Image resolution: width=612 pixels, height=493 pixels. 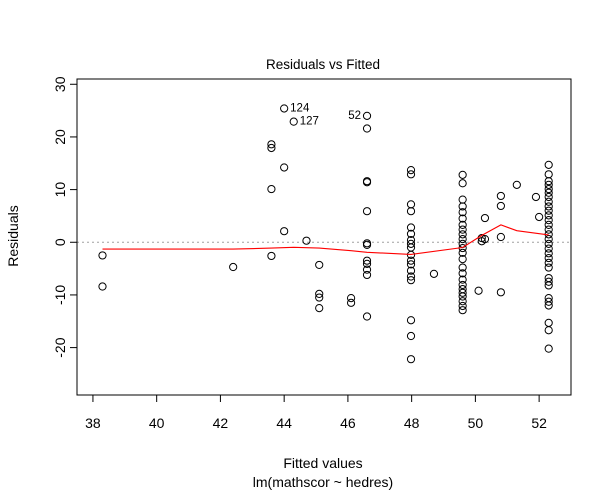 What do you see at coordinates (300, 108) in the screenshot?
I see `outlier-label: 124` at bounding box center [300, 108].